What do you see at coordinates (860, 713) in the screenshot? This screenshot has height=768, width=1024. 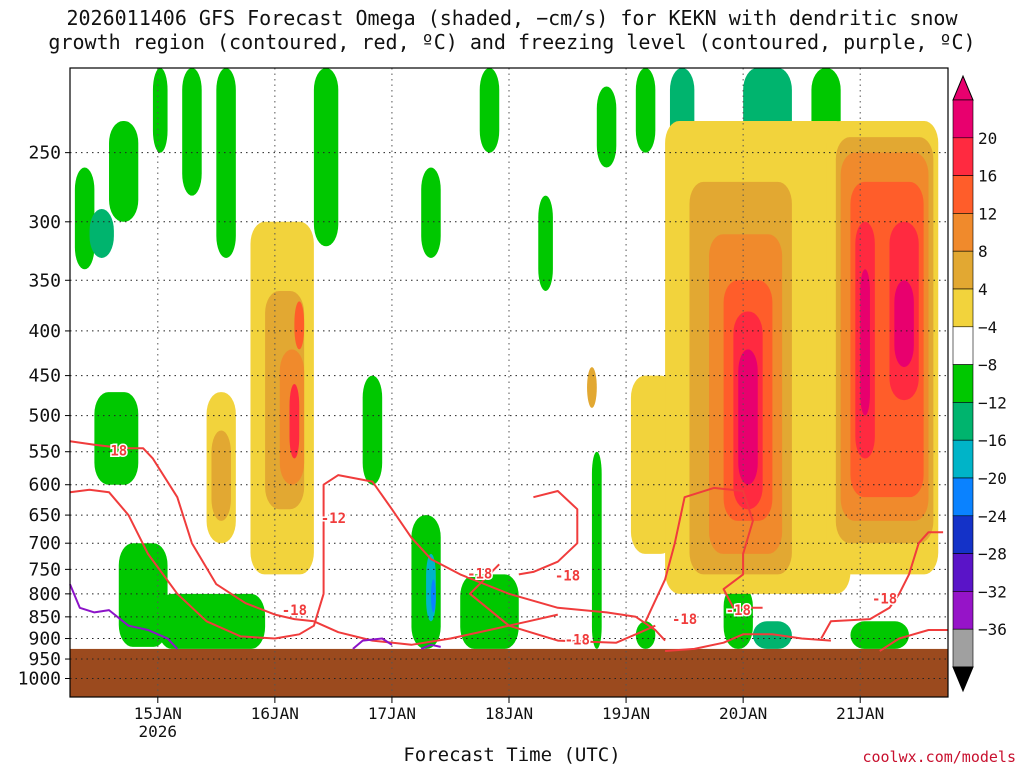 I see `x-tick-label: 21JAN` at bounding box center [860, 713].